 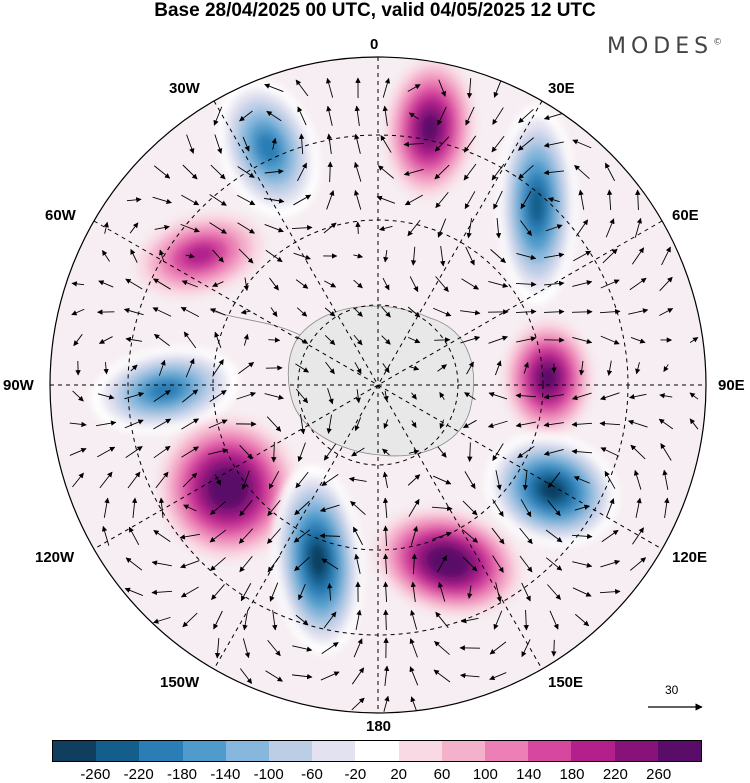 What do you see at coordinates (379, 726) in the screenshot?
I see `lon-label-180: 180` at bounding box center [379, 726].